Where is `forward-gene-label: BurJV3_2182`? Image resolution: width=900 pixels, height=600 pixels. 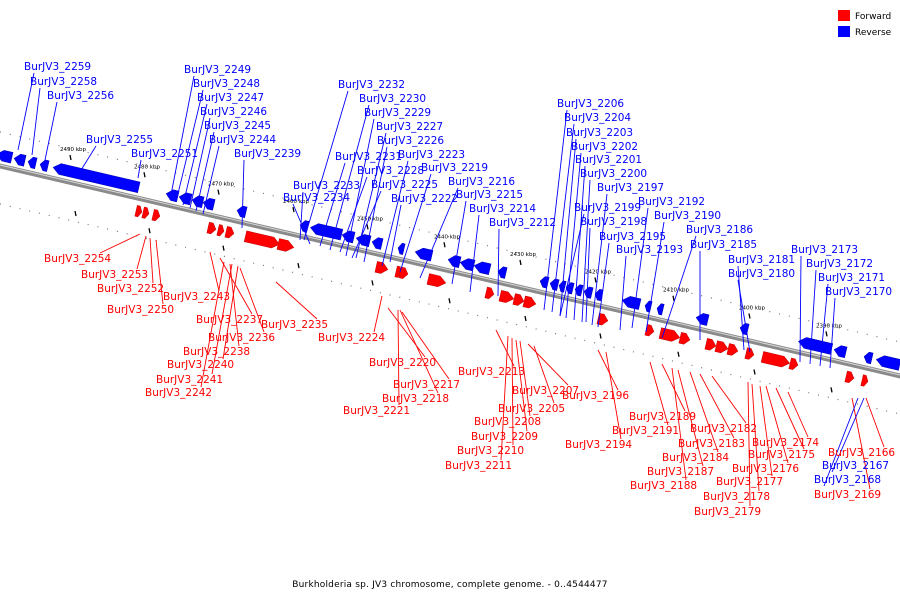 forward-gene-label: BurJV3_2182 is located at coordinates (723, 429).